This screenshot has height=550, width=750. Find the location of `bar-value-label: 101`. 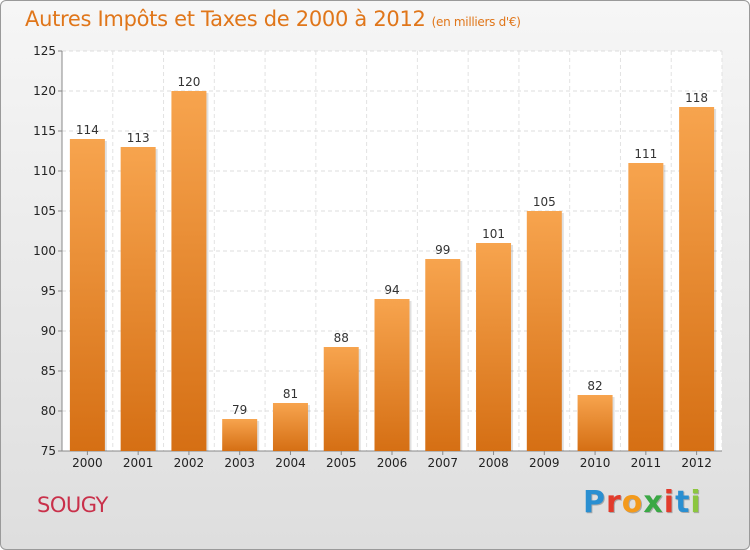

bar-value-label: 101 is located at coordinates (493, 234).